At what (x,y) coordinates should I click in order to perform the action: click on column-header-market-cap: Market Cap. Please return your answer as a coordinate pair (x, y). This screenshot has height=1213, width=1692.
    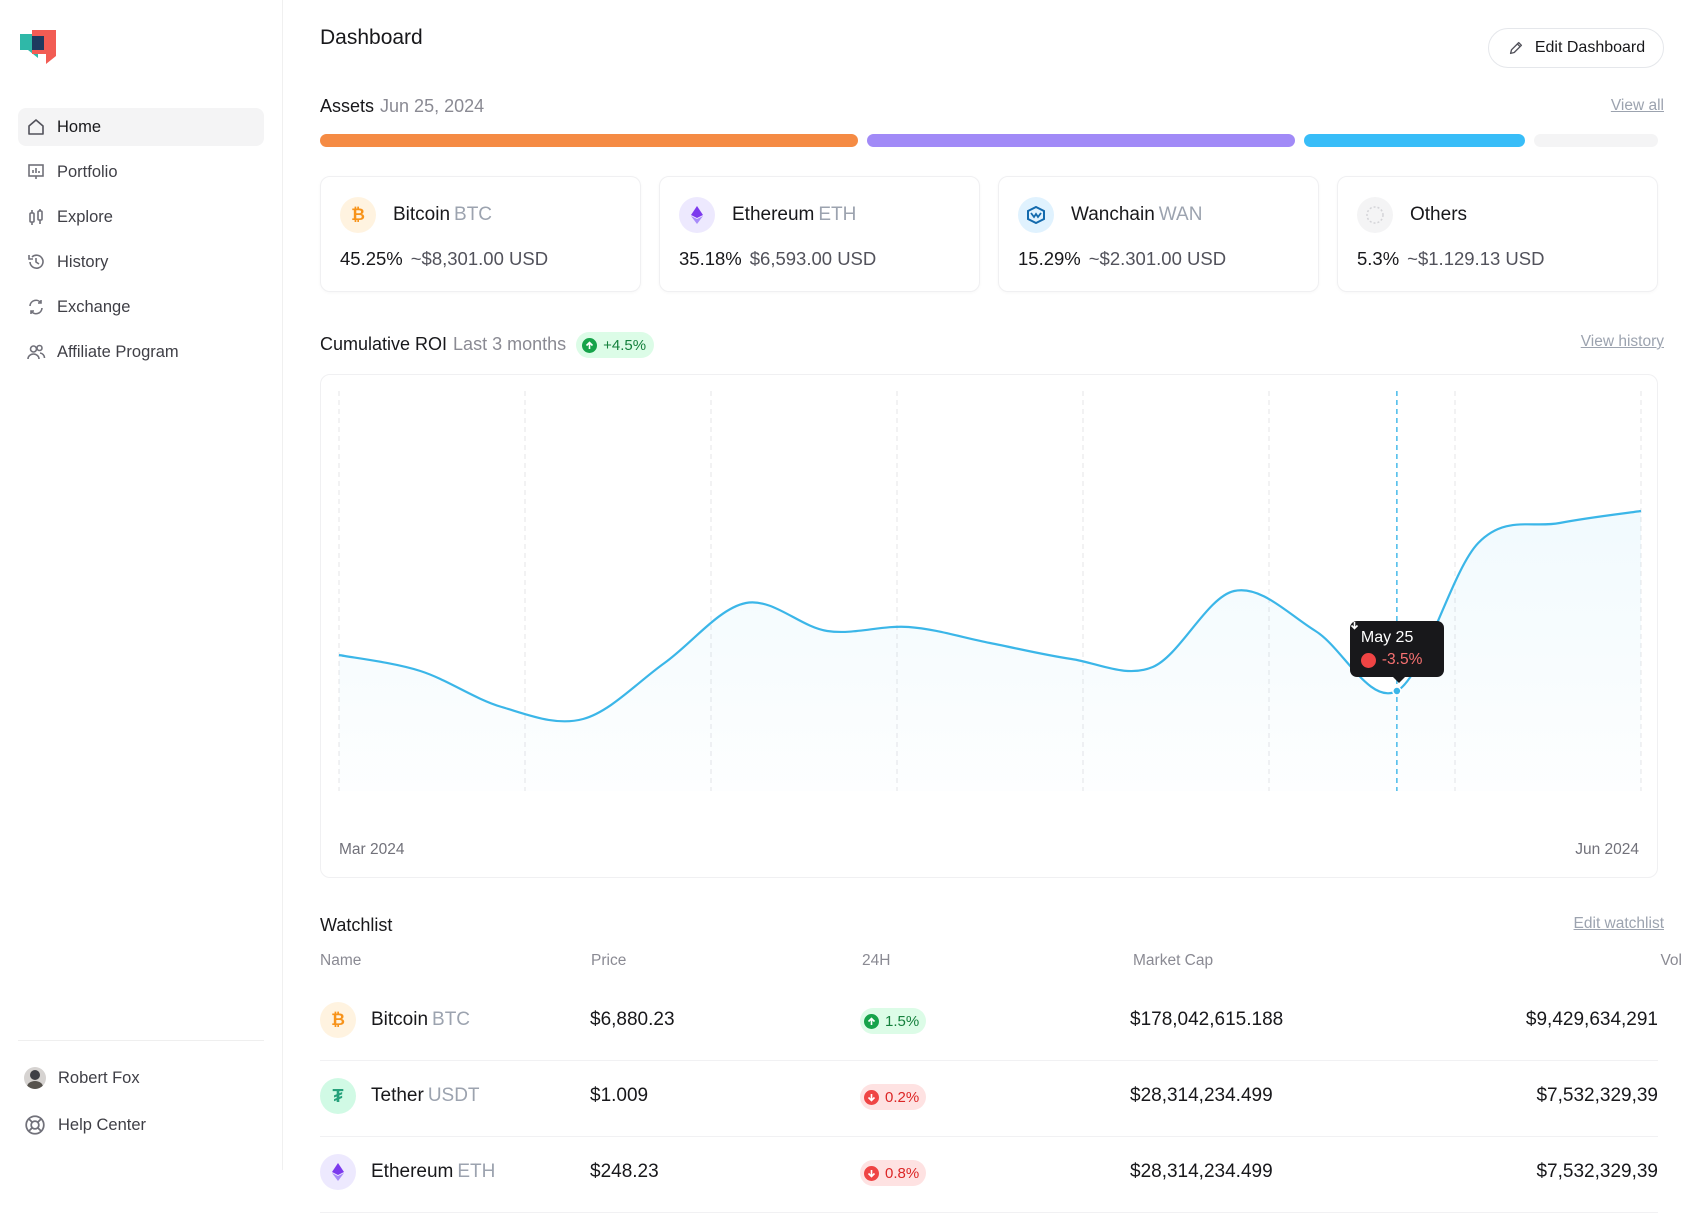
    Looking at the image, I should click on (1173, 960).